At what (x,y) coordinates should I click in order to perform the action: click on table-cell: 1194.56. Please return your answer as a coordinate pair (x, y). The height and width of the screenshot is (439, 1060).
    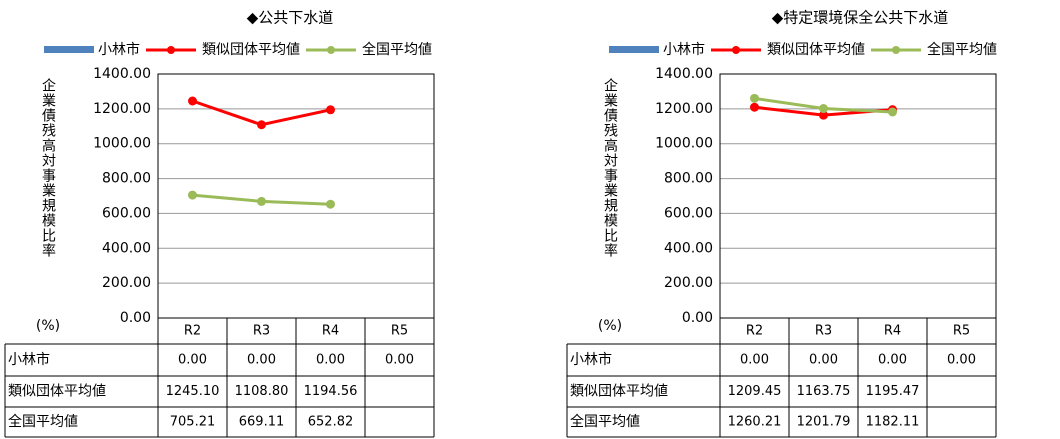
    Looking at the image, I should click on (331, 391).